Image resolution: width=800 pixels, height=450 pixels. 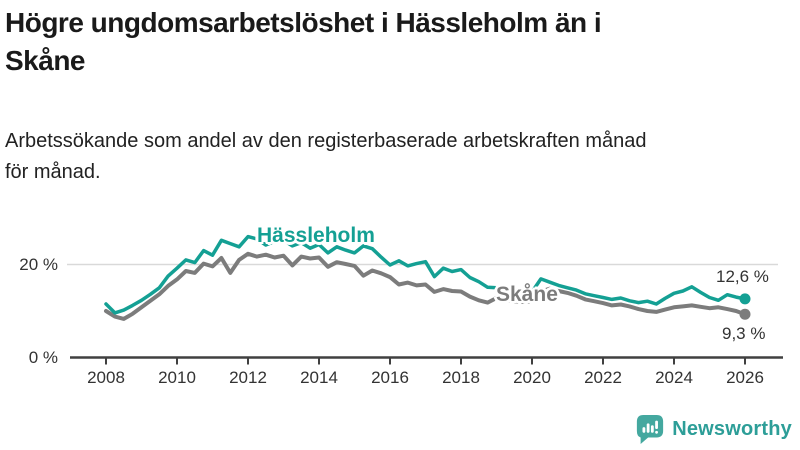 I want to click on x-axis-label-2016: 2016, so click(x=390, y=377).